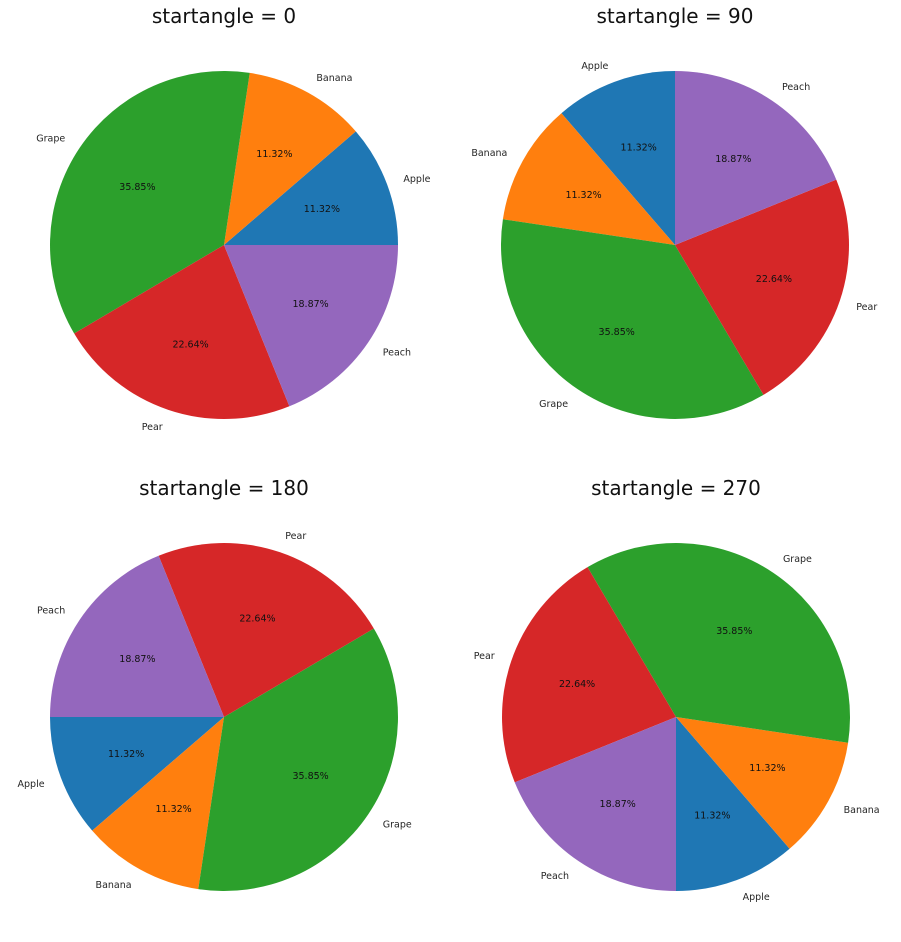  I want to click on chart-title: startangle = 90, so click(675, 16).